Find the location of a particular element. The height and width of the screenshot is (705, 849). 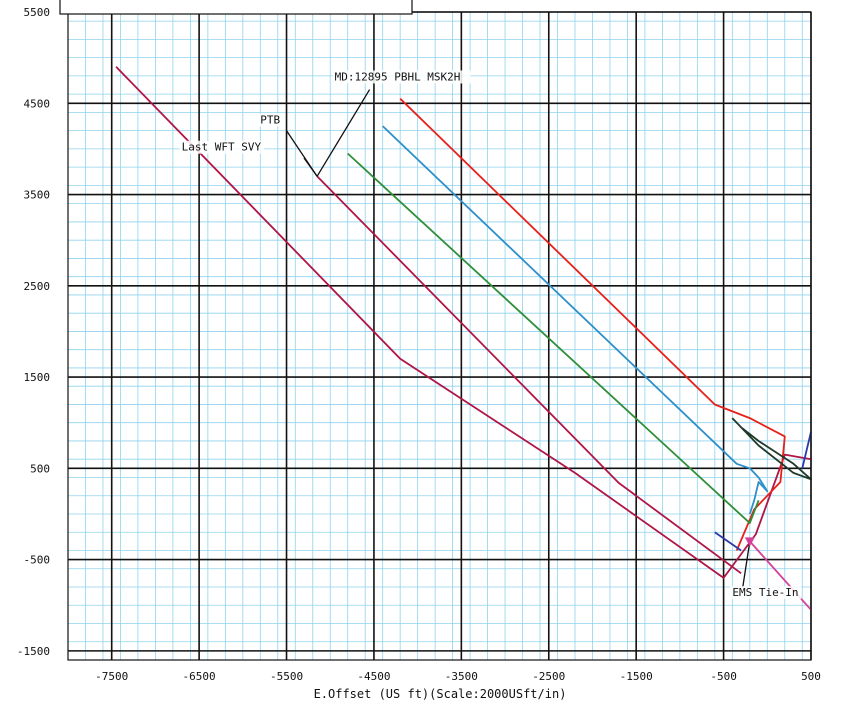

annotation-label: PTB is located at coordinates (270, 119).